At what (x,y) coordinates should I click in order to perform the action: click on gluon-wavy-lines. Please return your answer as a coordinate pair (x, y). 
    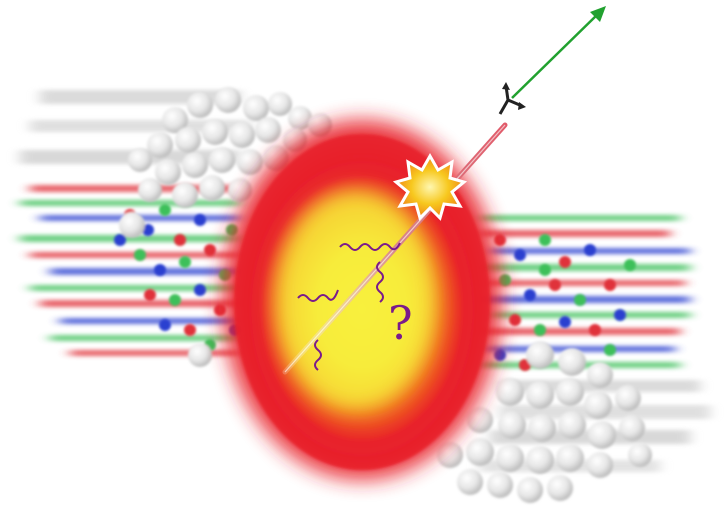
    Looking at the image, I should click on (349, 306).